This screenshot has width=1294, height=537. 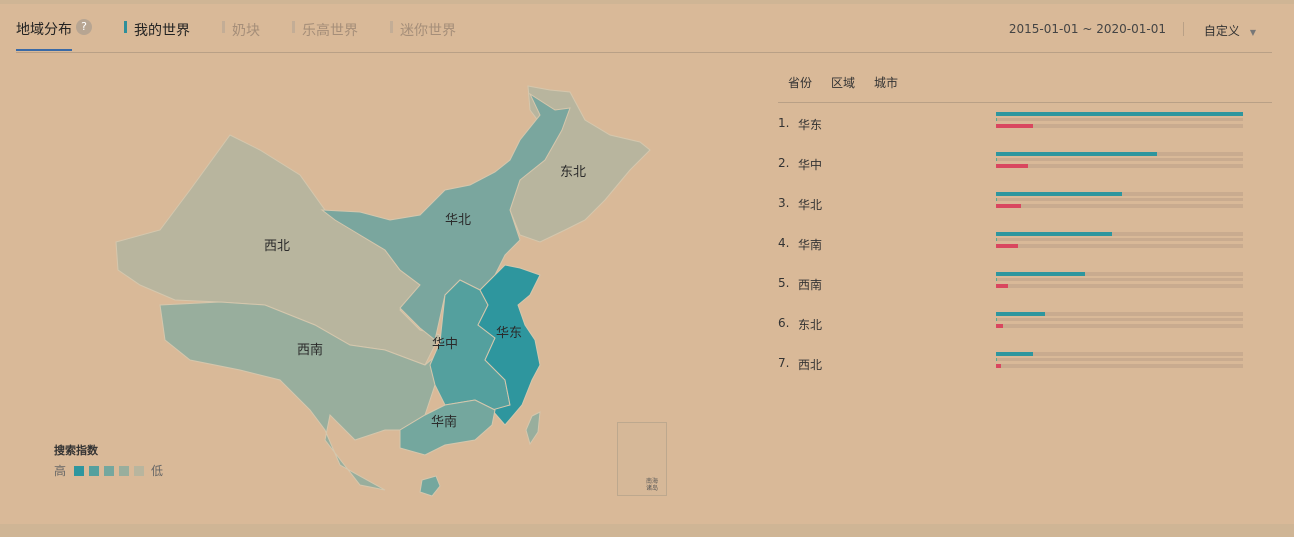 I want to click on ranking-region-name: 东北, so click(x=810, y=325).